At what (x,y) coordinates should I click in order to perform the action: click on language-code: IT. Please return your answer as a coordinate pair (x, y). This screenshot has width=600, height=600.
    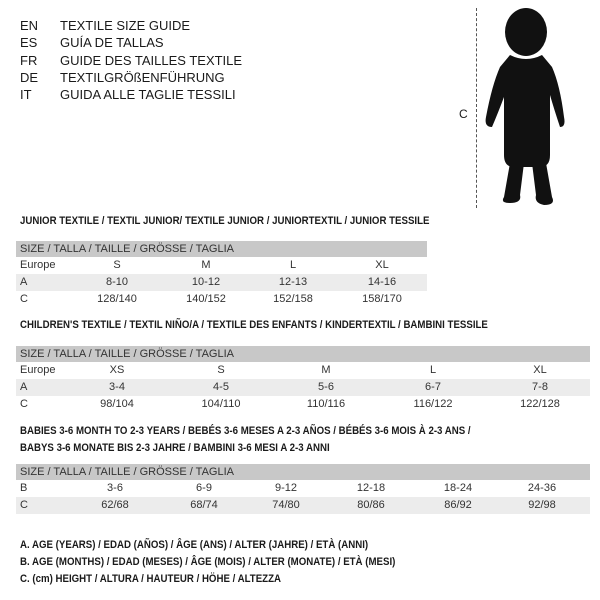
    Looking at the image, I should click on (26, 95).